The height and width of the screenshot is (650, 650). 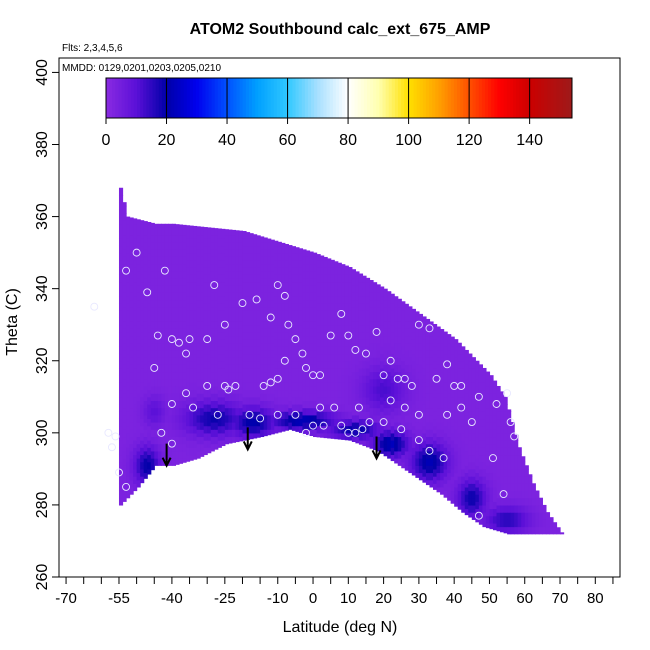 What do you see at coordinates (161, 432) in the screenshot?
I see `observation-point` at bounding box center [161, 432].